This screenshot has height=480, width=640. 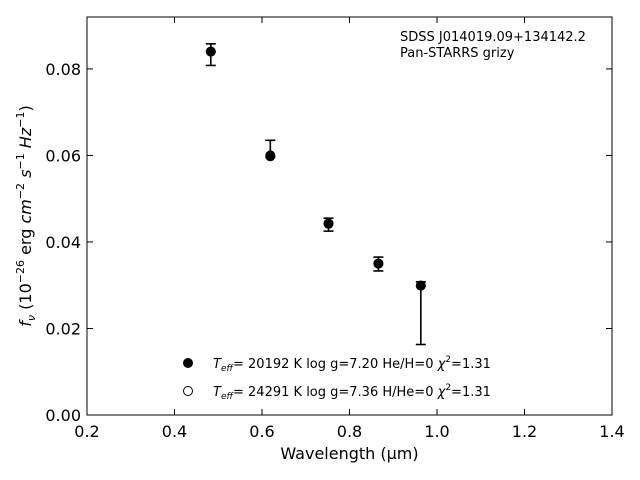 What do you see at coordinates (63, 155) in the screenshot?
I see `y-tick-label: 0.06` at bounding box center [63, 155].